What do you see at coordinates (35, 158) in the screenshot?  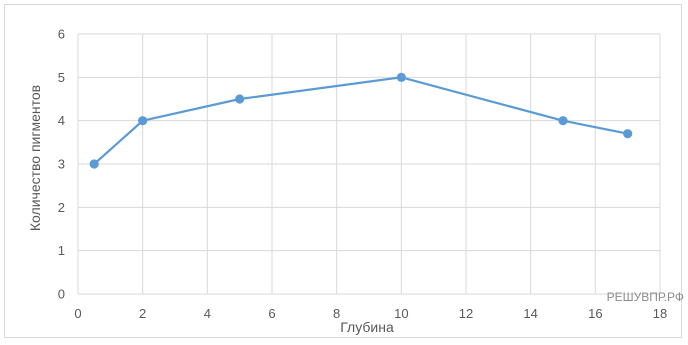 I see `y-axis-title: Количество пигментов` at bounding box center [35, 158].